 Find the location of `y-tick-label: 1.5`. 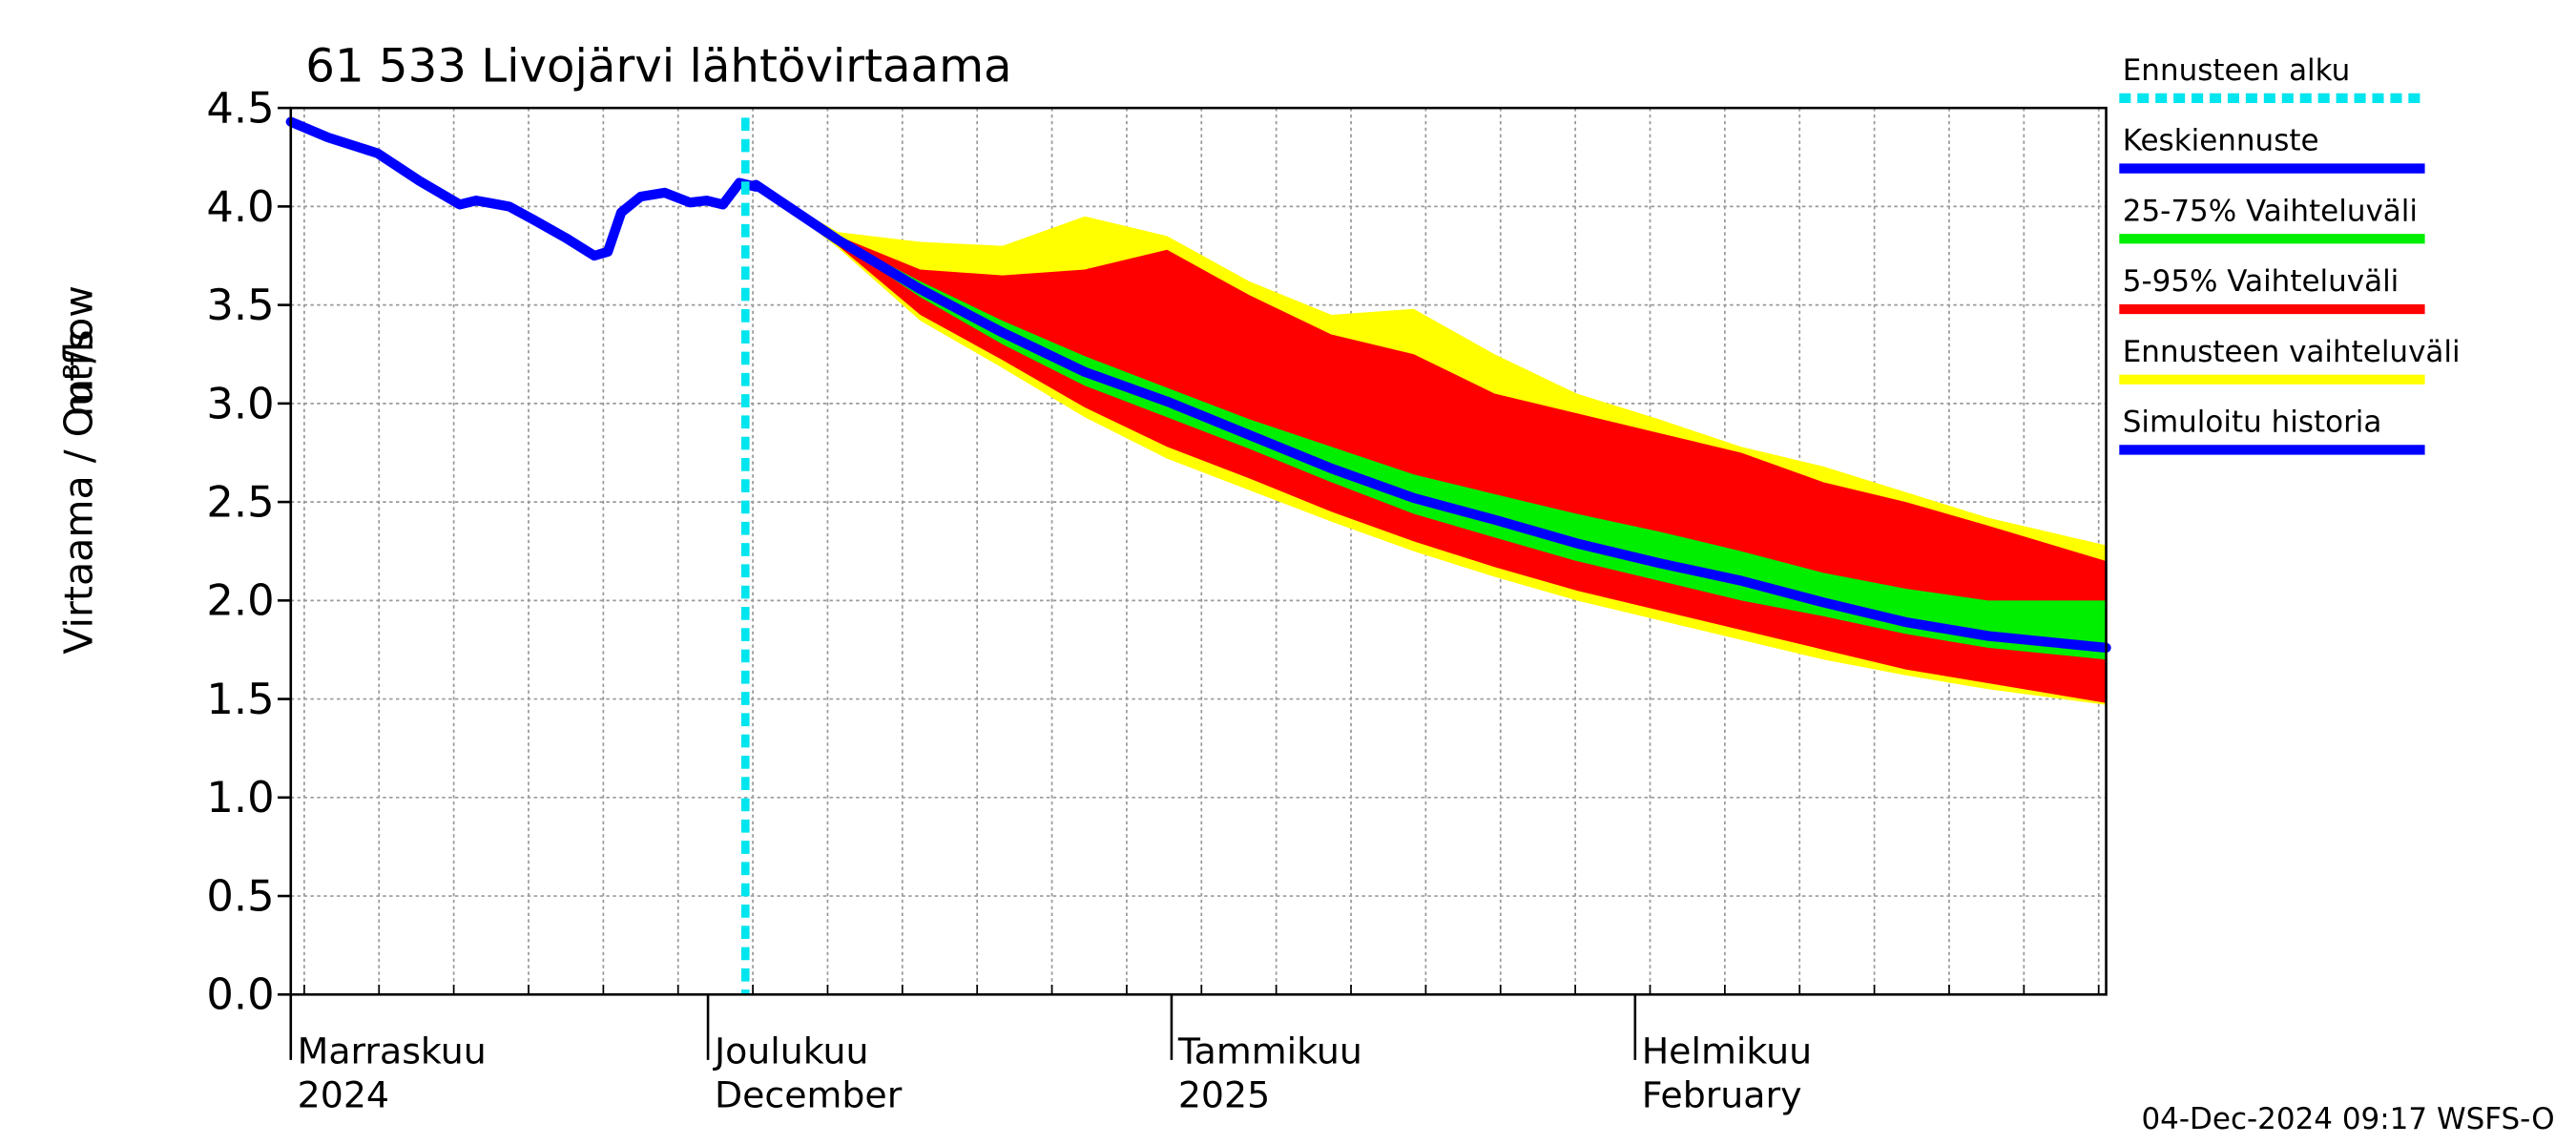

y-tick-label: 1.5 is located at coordinates (240, 700).